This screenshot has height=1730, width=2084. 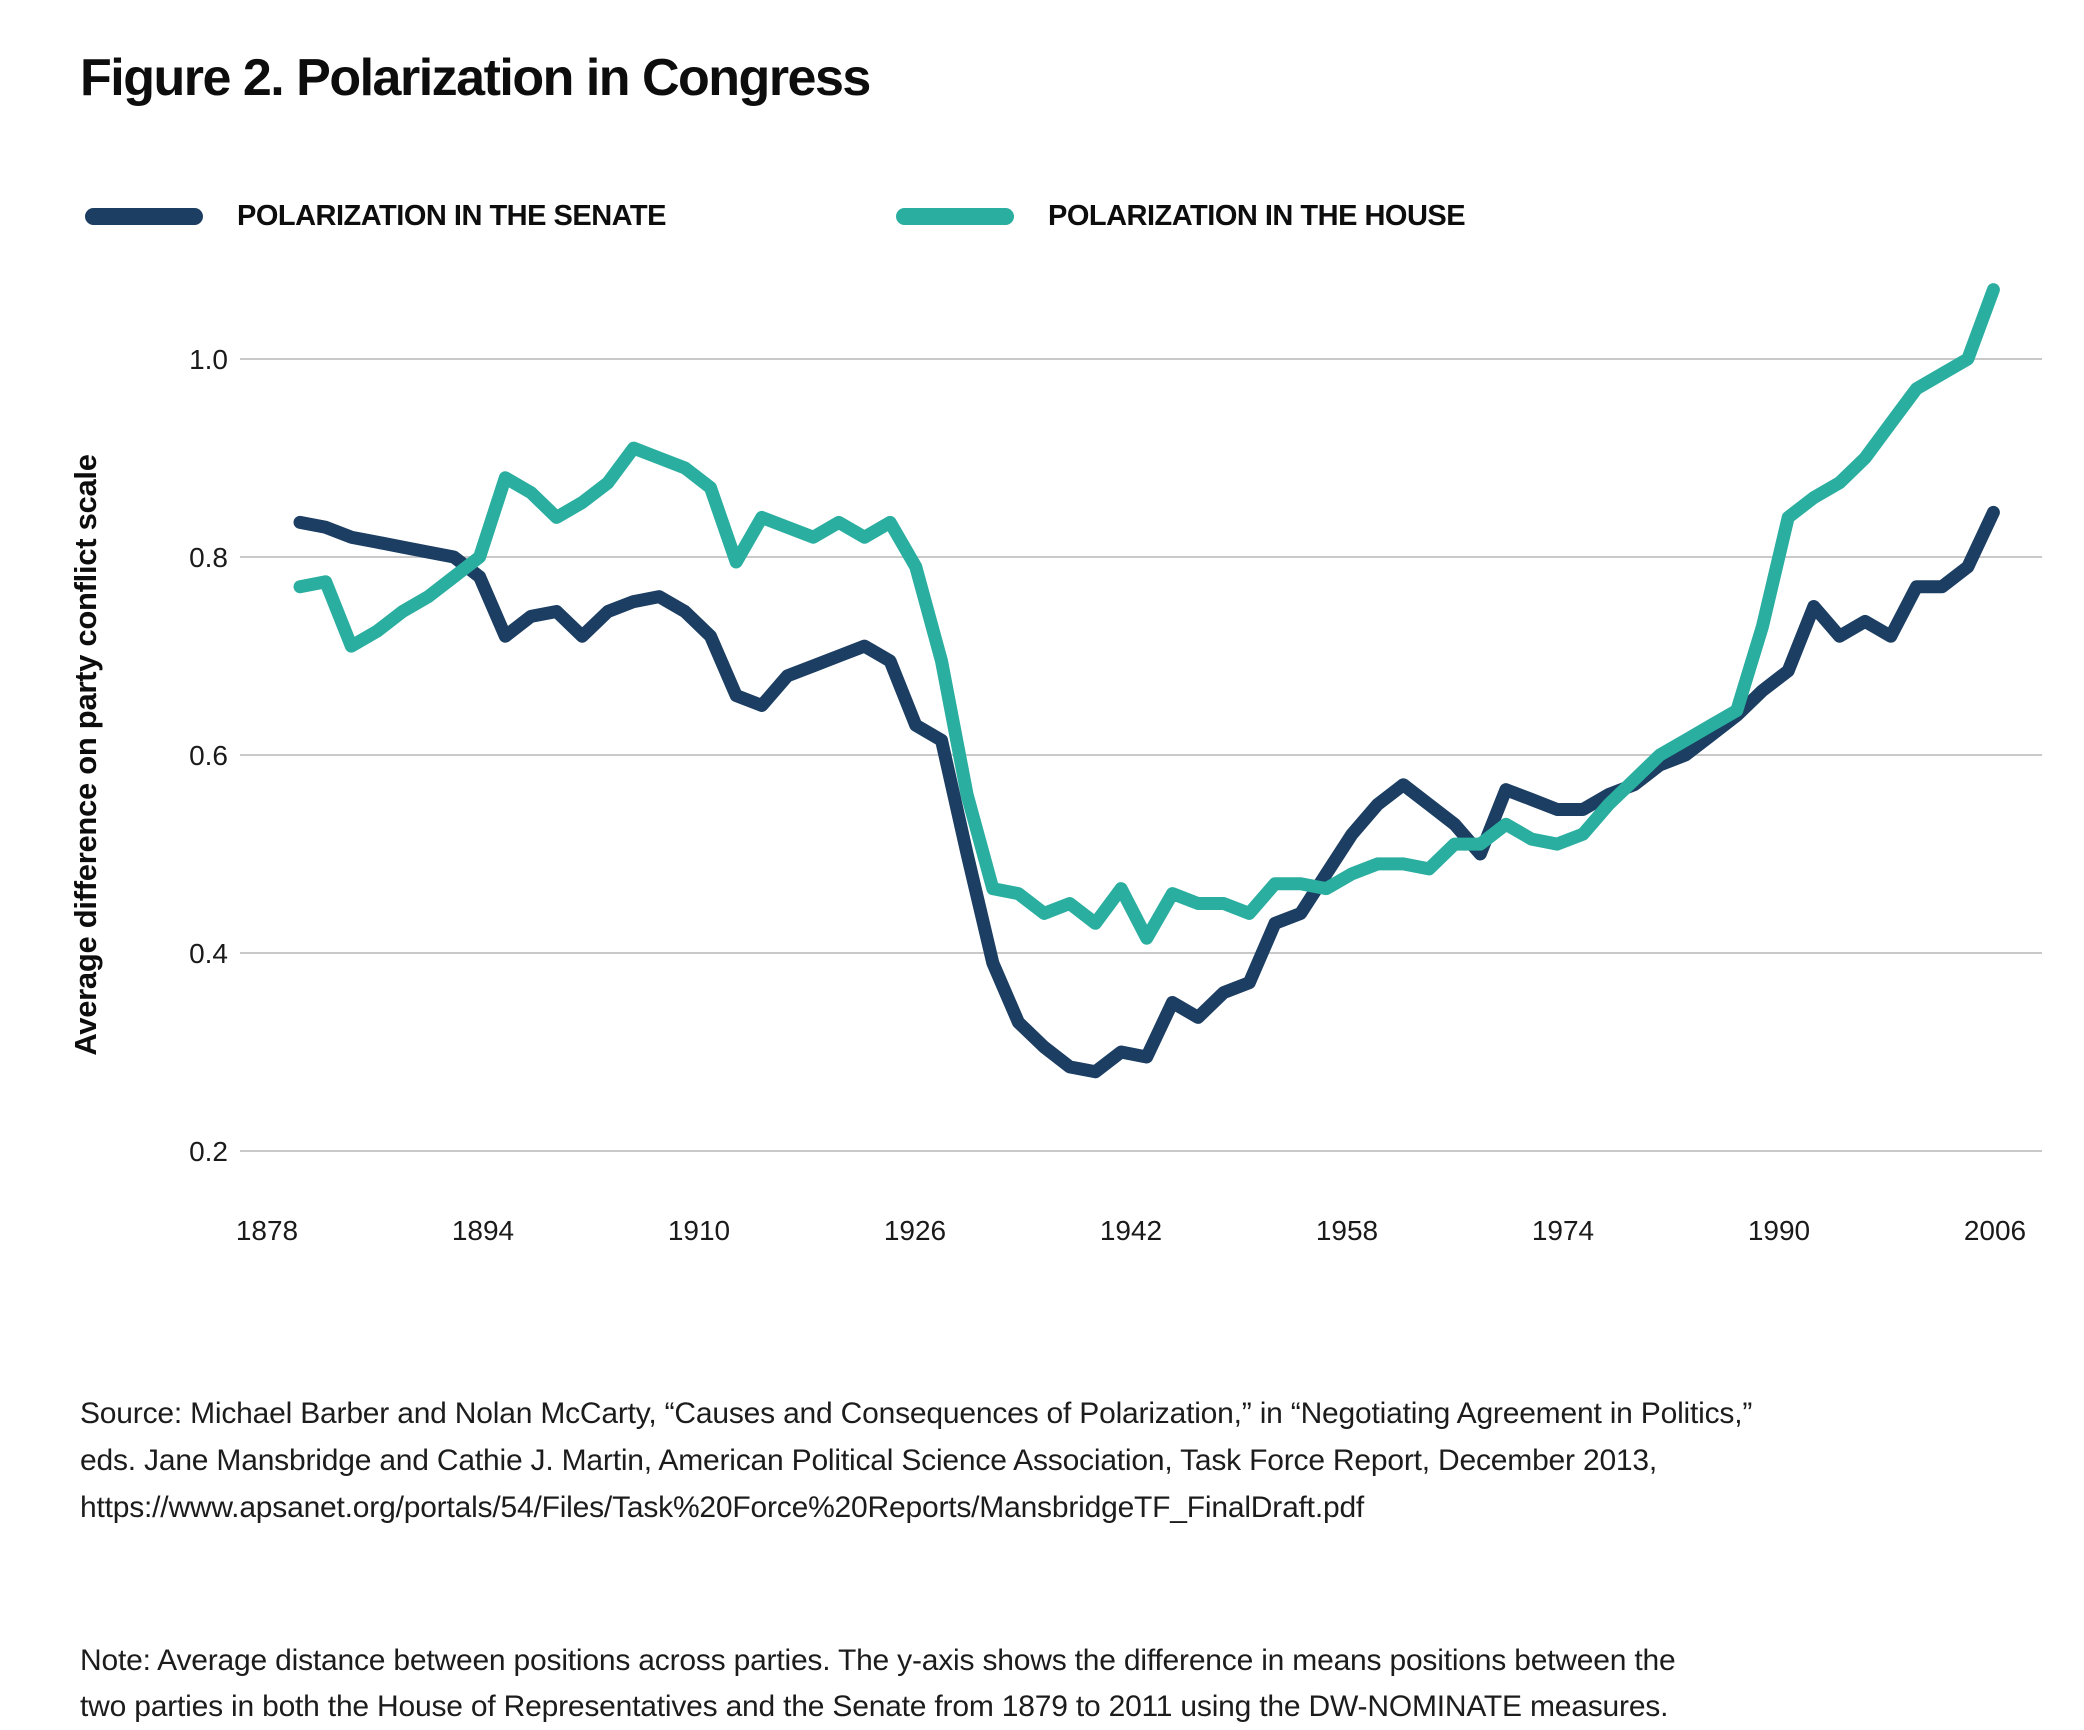 What do you see at coordinates (1563, 1230) in the screenshot?
I see `x-tick-label-1974: 1974` at bounding box center [1563, 1230].